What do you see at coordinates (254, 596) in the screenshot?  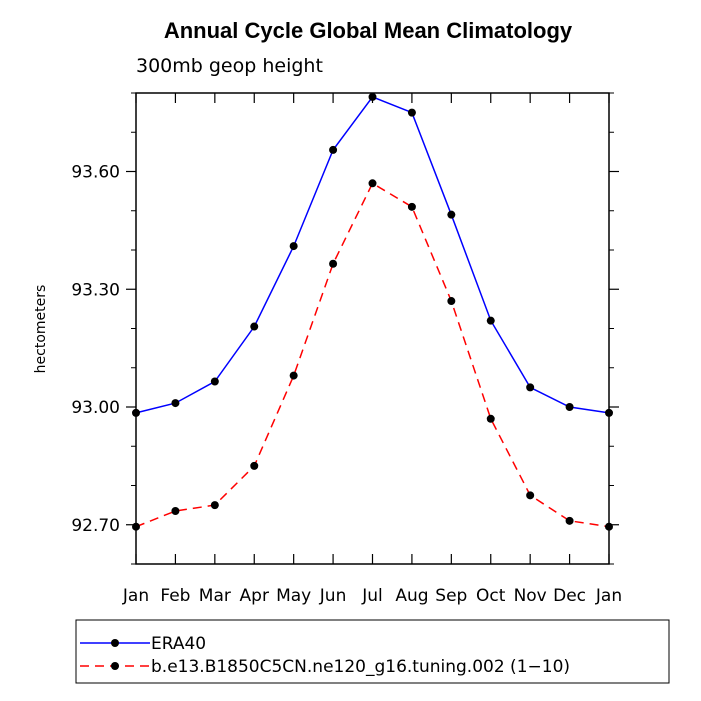 I see `x-tick-label: Apr` at bounding box center [254, 596].